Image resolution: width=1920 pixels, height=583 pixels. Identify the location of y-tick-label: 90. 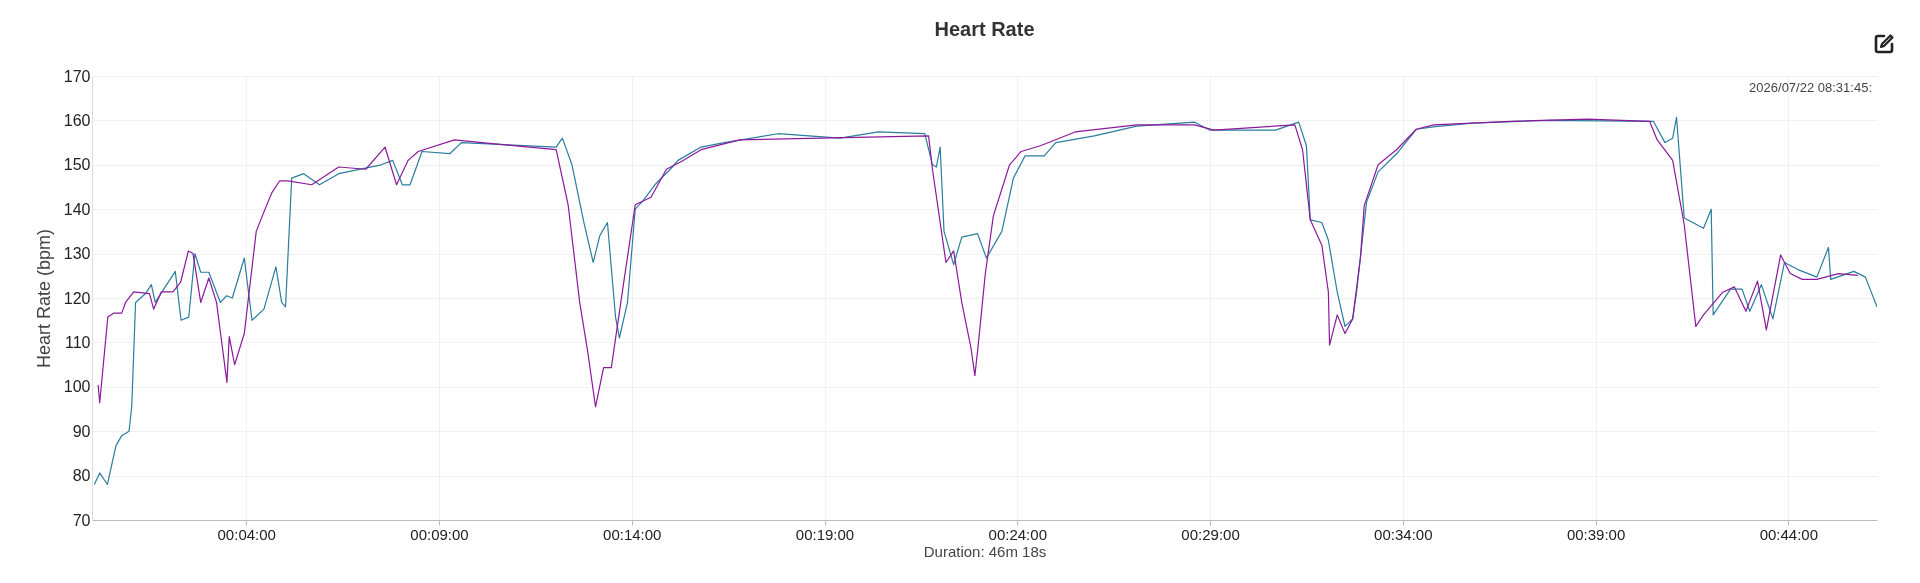
(81, 431).